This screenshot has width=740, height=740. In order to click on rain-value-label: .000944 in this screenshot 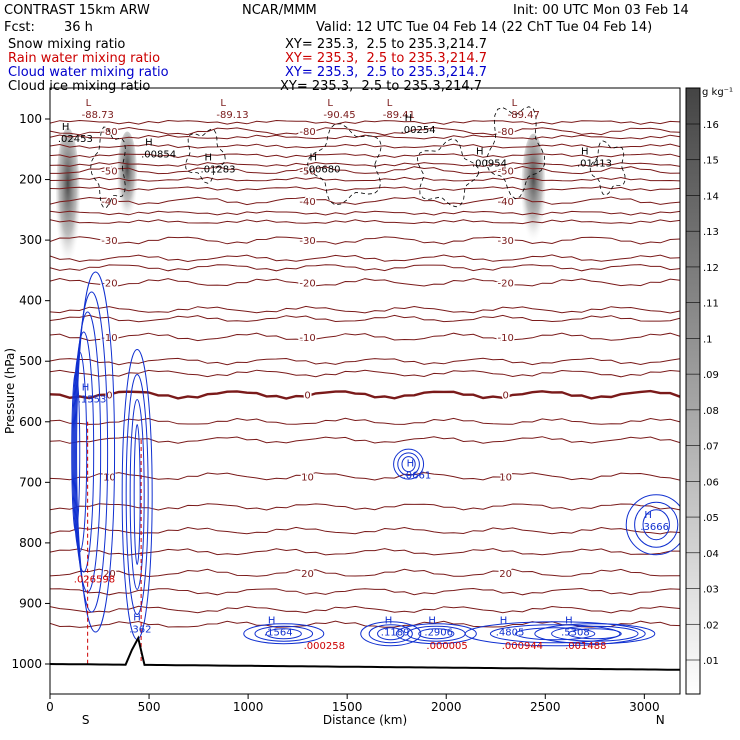, I will do `click(522, 646)`.